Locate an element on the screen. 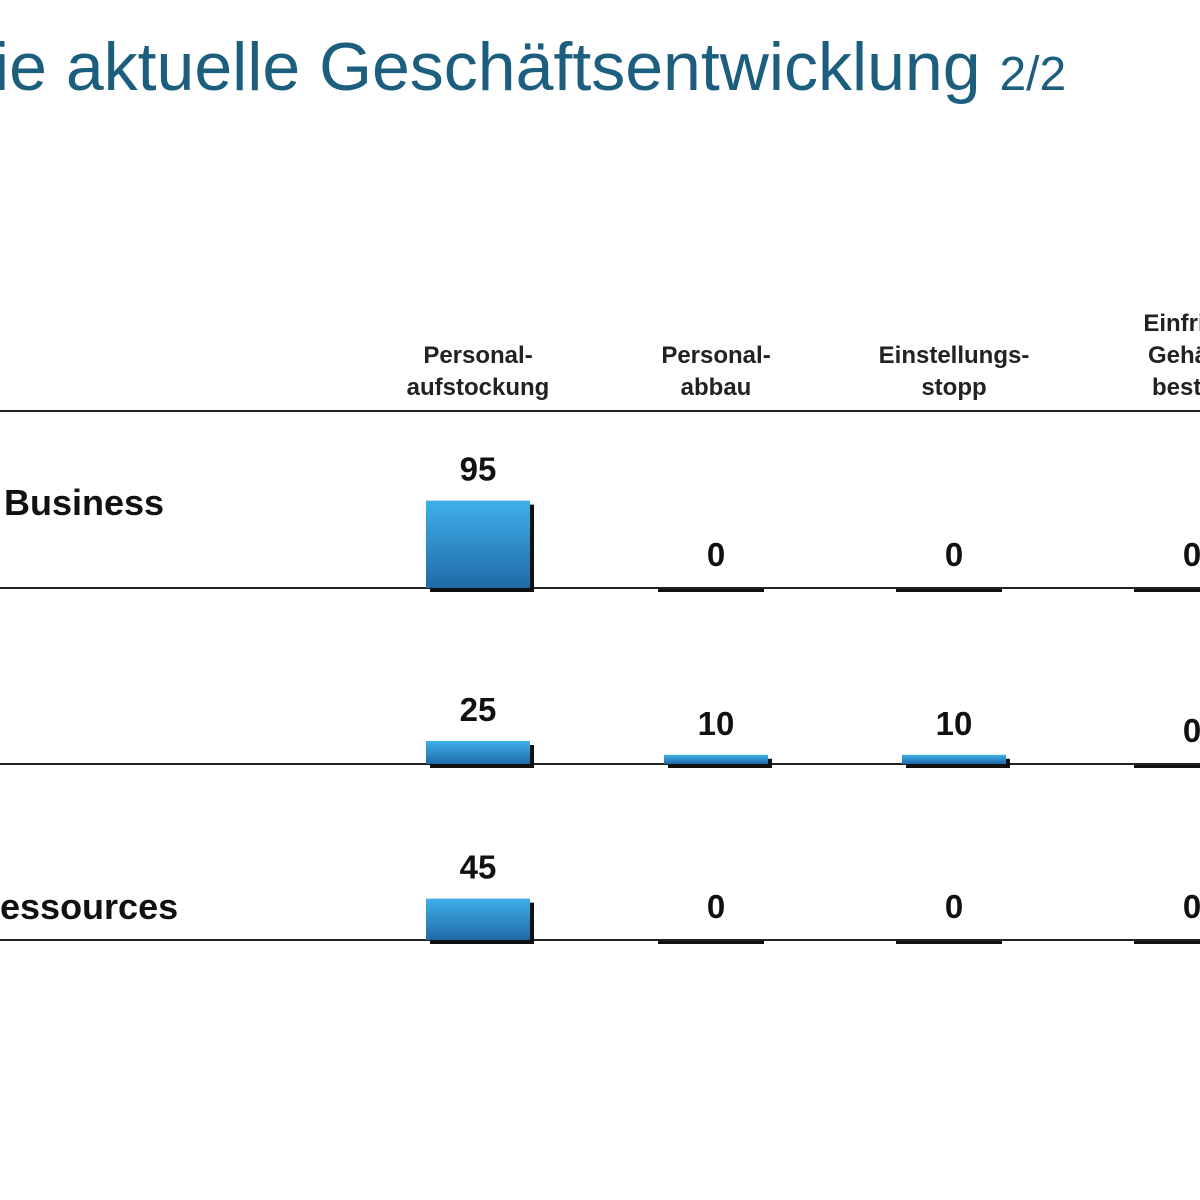 The height and width of the screenshot is (1200, 1200). bar-value-label: 45 is located at coordinates (478, 867).